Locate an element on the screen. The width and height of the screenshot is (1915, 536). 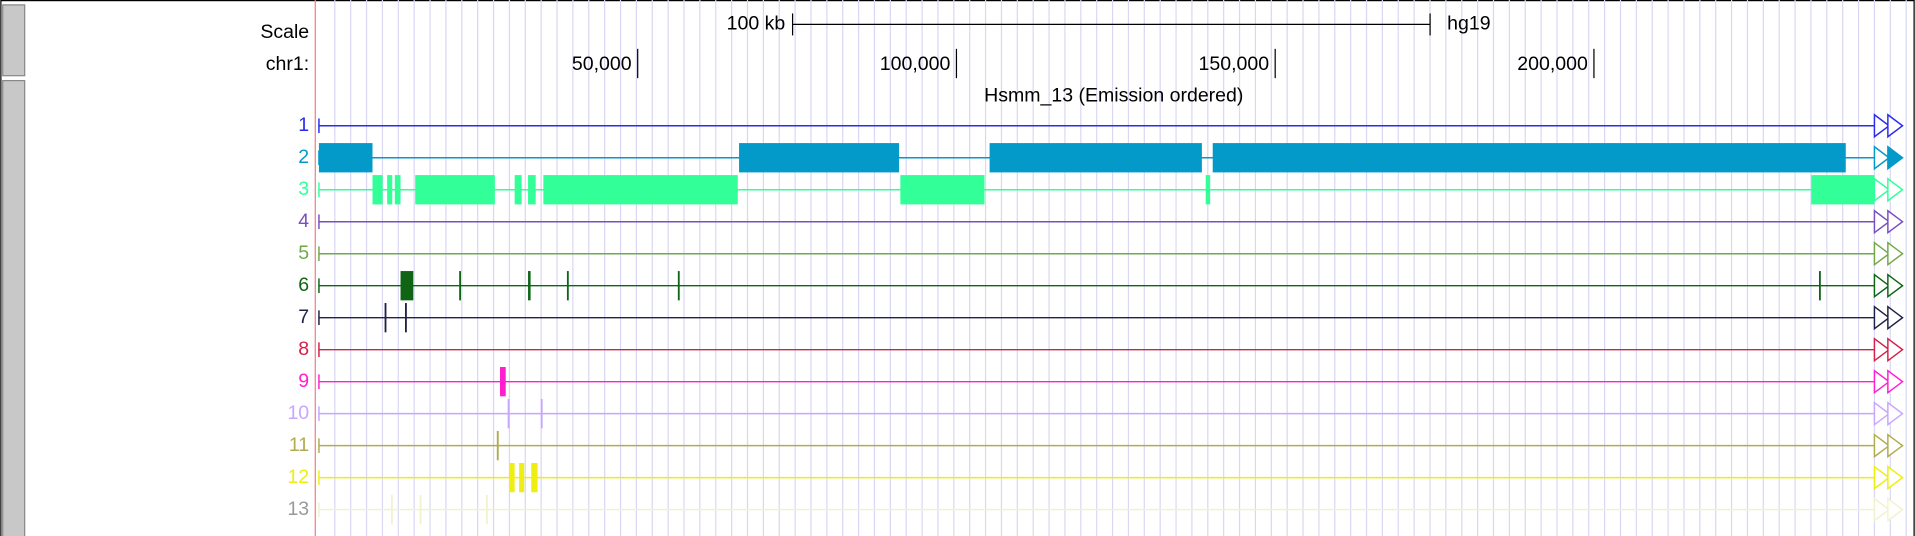
scale-label: Scale is located at coordinates (284, 32).